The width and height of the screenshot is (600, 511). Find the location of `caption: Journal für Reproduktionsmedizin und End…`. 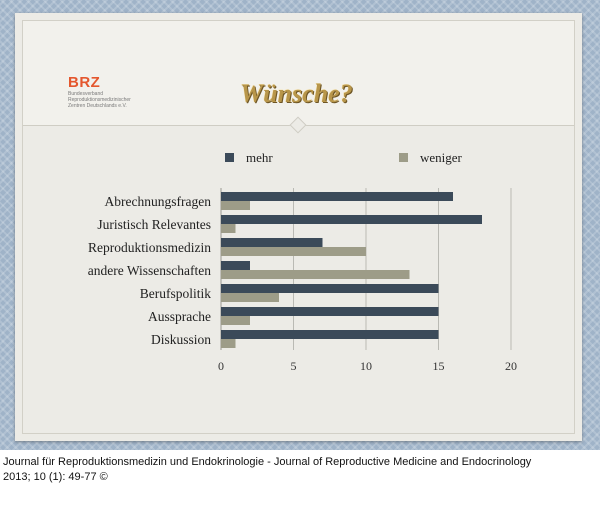

caption: Journal für Reproduktionsmedizin und End… is located at coordinates (300, 470).